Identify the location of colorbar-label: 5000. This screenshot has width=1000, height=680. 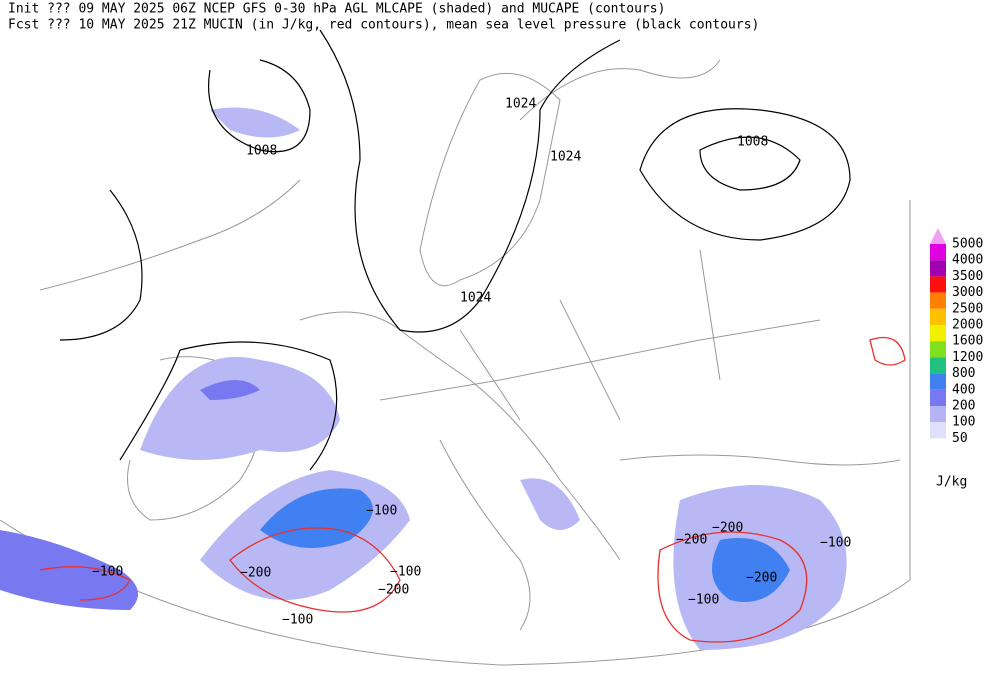
(967, 244).